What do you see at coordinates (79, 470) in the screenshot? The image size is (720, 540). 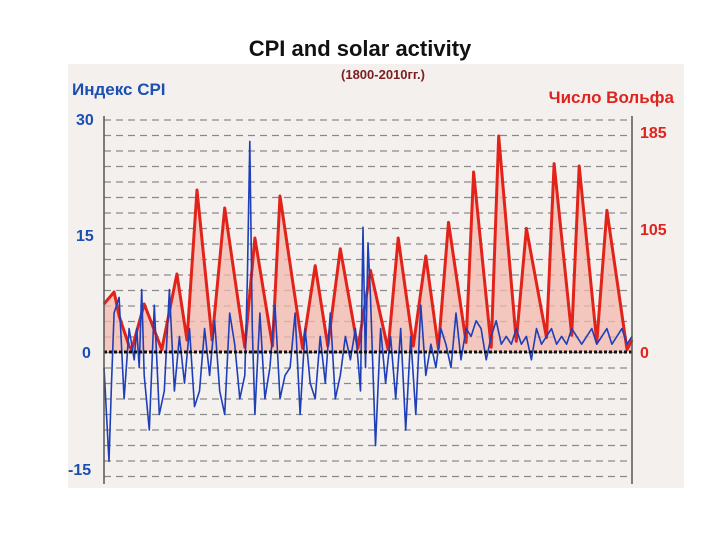 I see `y-tick-left-minus15: -15` at bounding box center [79, 470].